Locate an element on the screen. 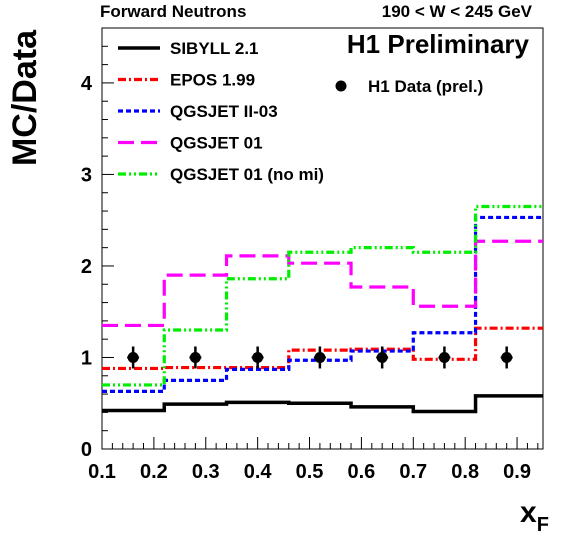  x-axis-label-main: x is located at coordinates (528, 512).